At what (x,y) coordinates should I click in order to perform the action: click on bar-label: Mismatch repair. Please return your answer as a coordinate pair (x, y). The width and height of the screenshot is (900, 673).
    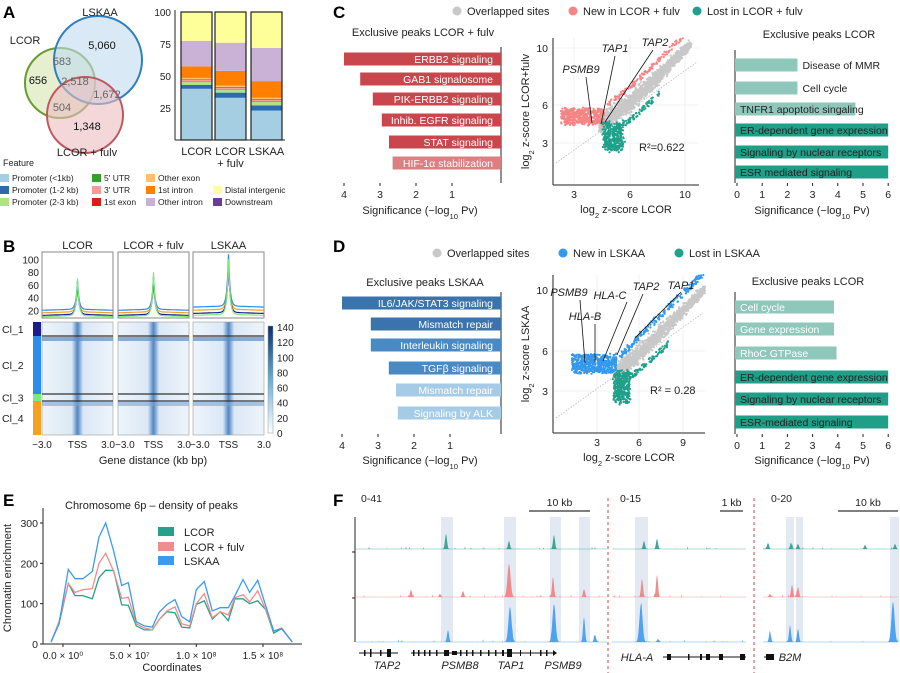
    Looking at the image, I should click on (455, 325).